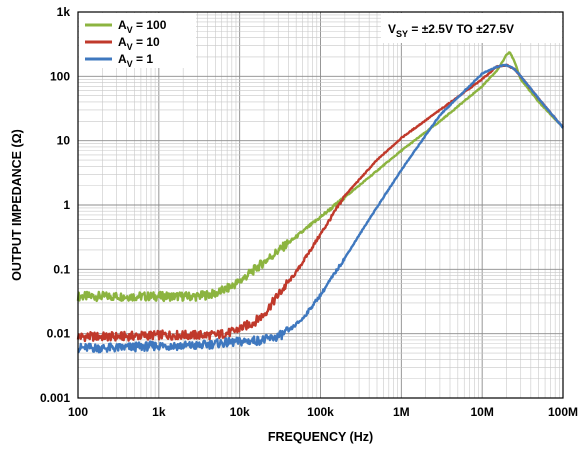 This screenshot has width=579, height=452. Describe the element at coordinates (59, 334) in the screenshot. I see `y-tick-label: 0.01` at that location.